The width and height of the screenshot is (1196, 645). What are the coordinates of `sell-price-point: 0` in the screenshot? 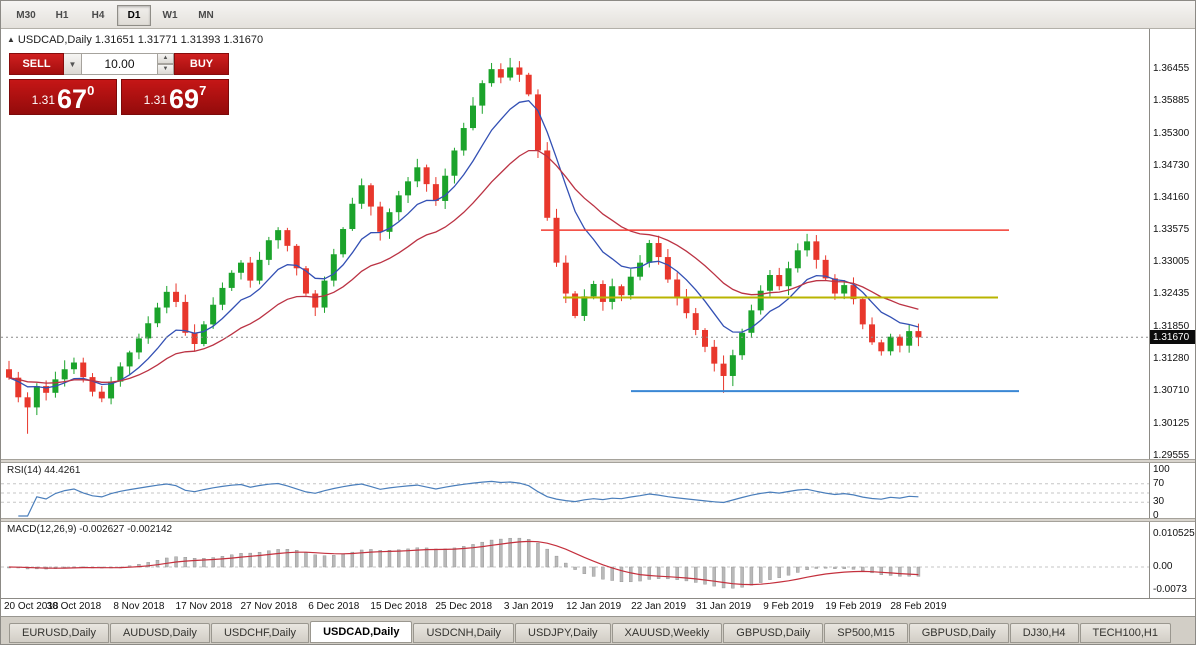 It's located at (91, 90).